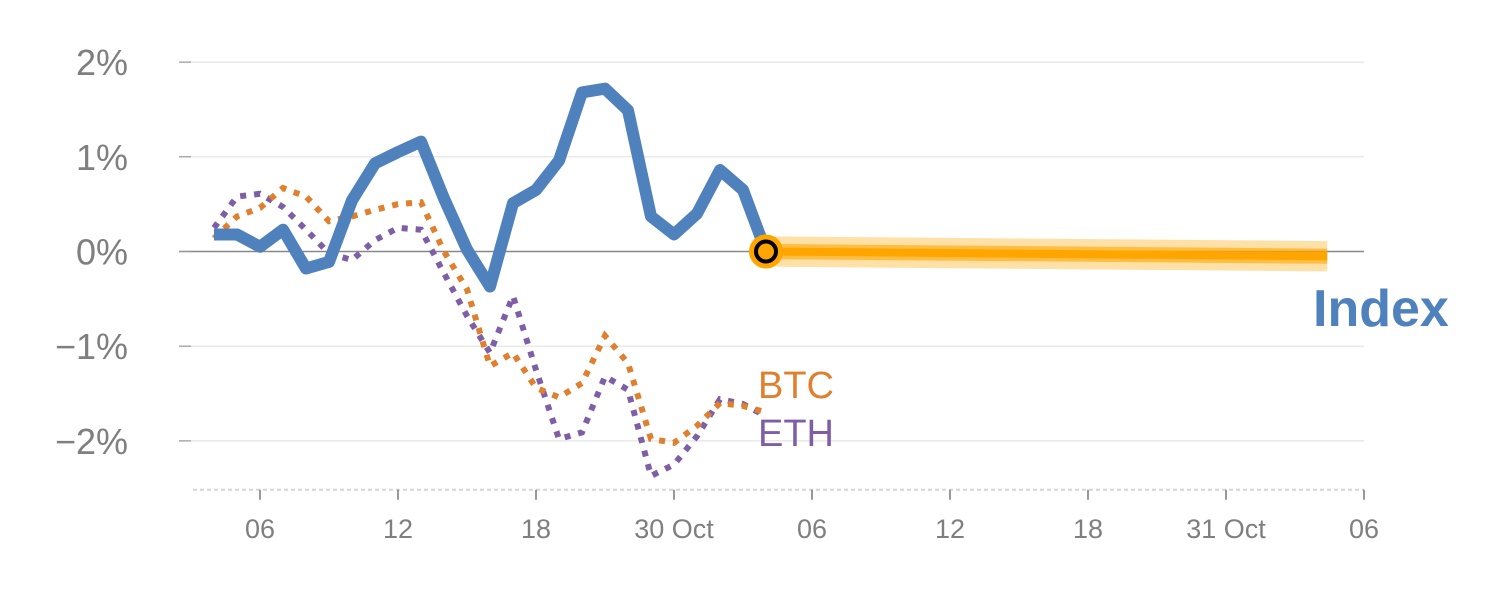 Image resolution: width=1500 pixels, height=600 pixels. I want to click on current-point-marker, so click(766, 251).